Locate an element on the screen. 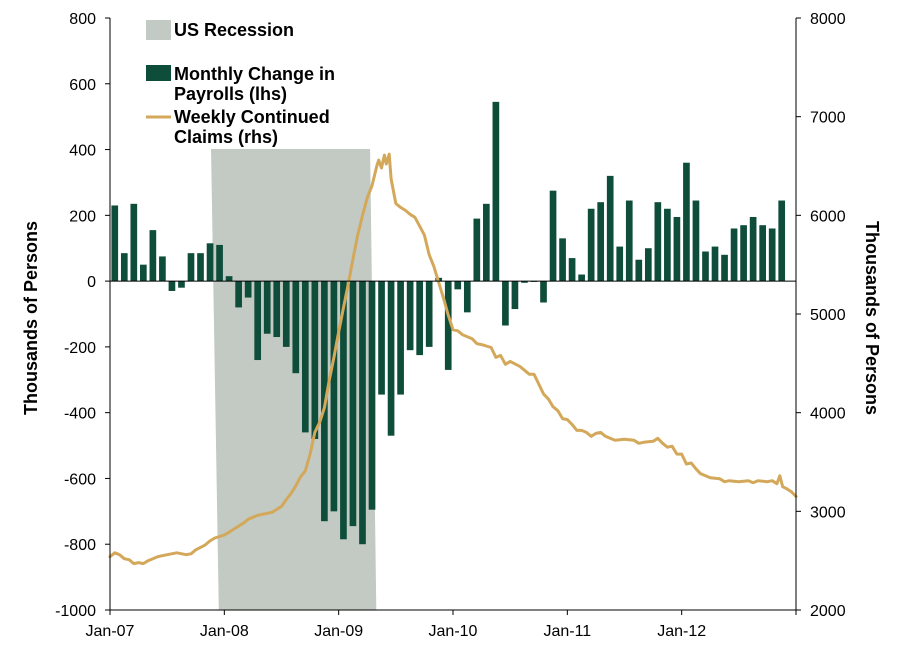 The width and height of the screenshot is (900, 659). legend-line: Monthly Change in is located at coordinates (254, 74).